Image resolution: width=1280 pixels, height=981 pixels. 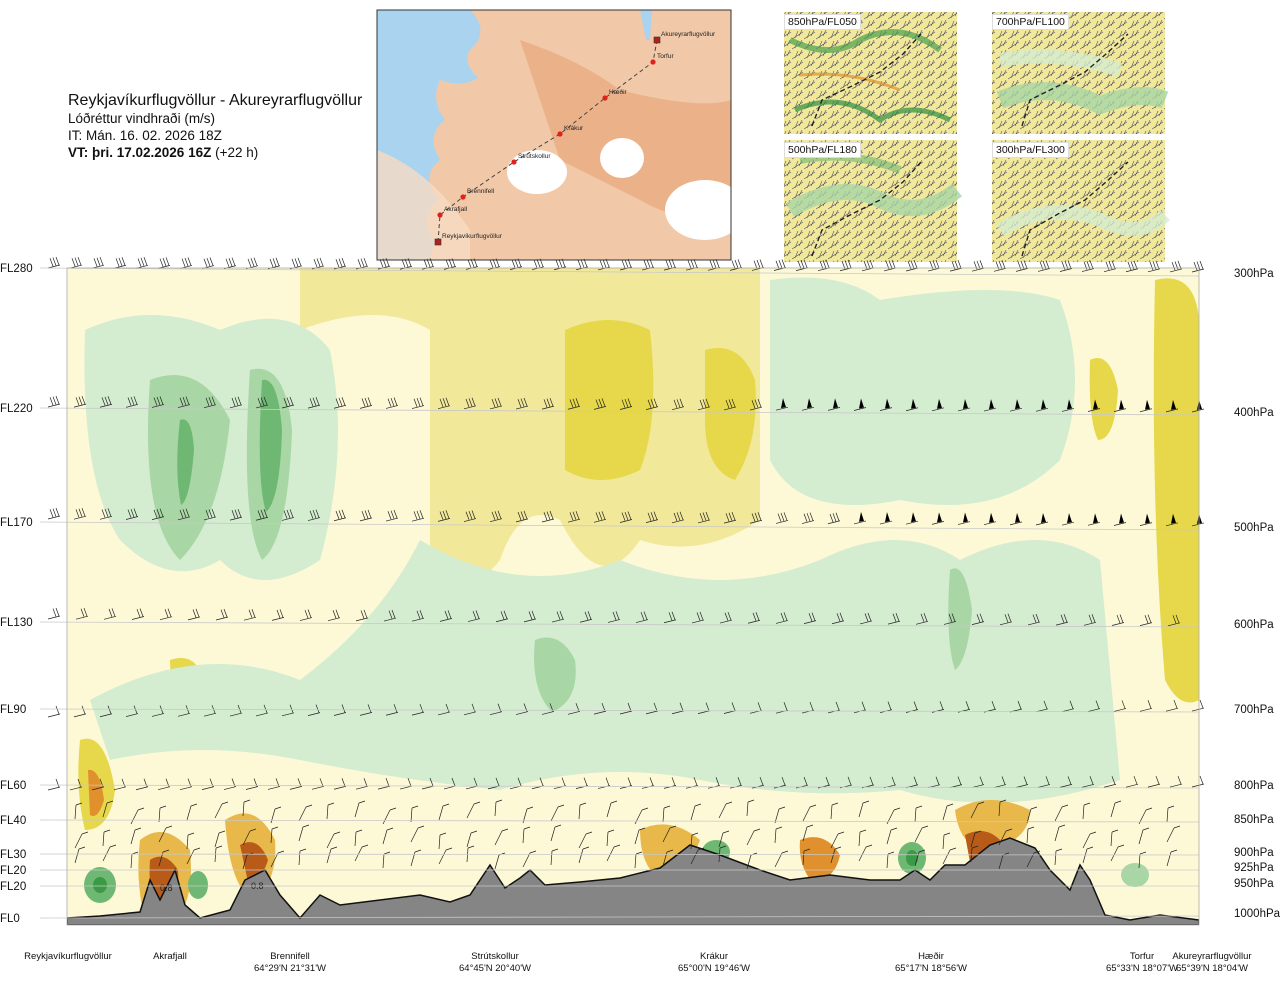 What do you see at coordinates (619, 917) in the screenshot?
I see `level-line` at bounding box center [619, 917].